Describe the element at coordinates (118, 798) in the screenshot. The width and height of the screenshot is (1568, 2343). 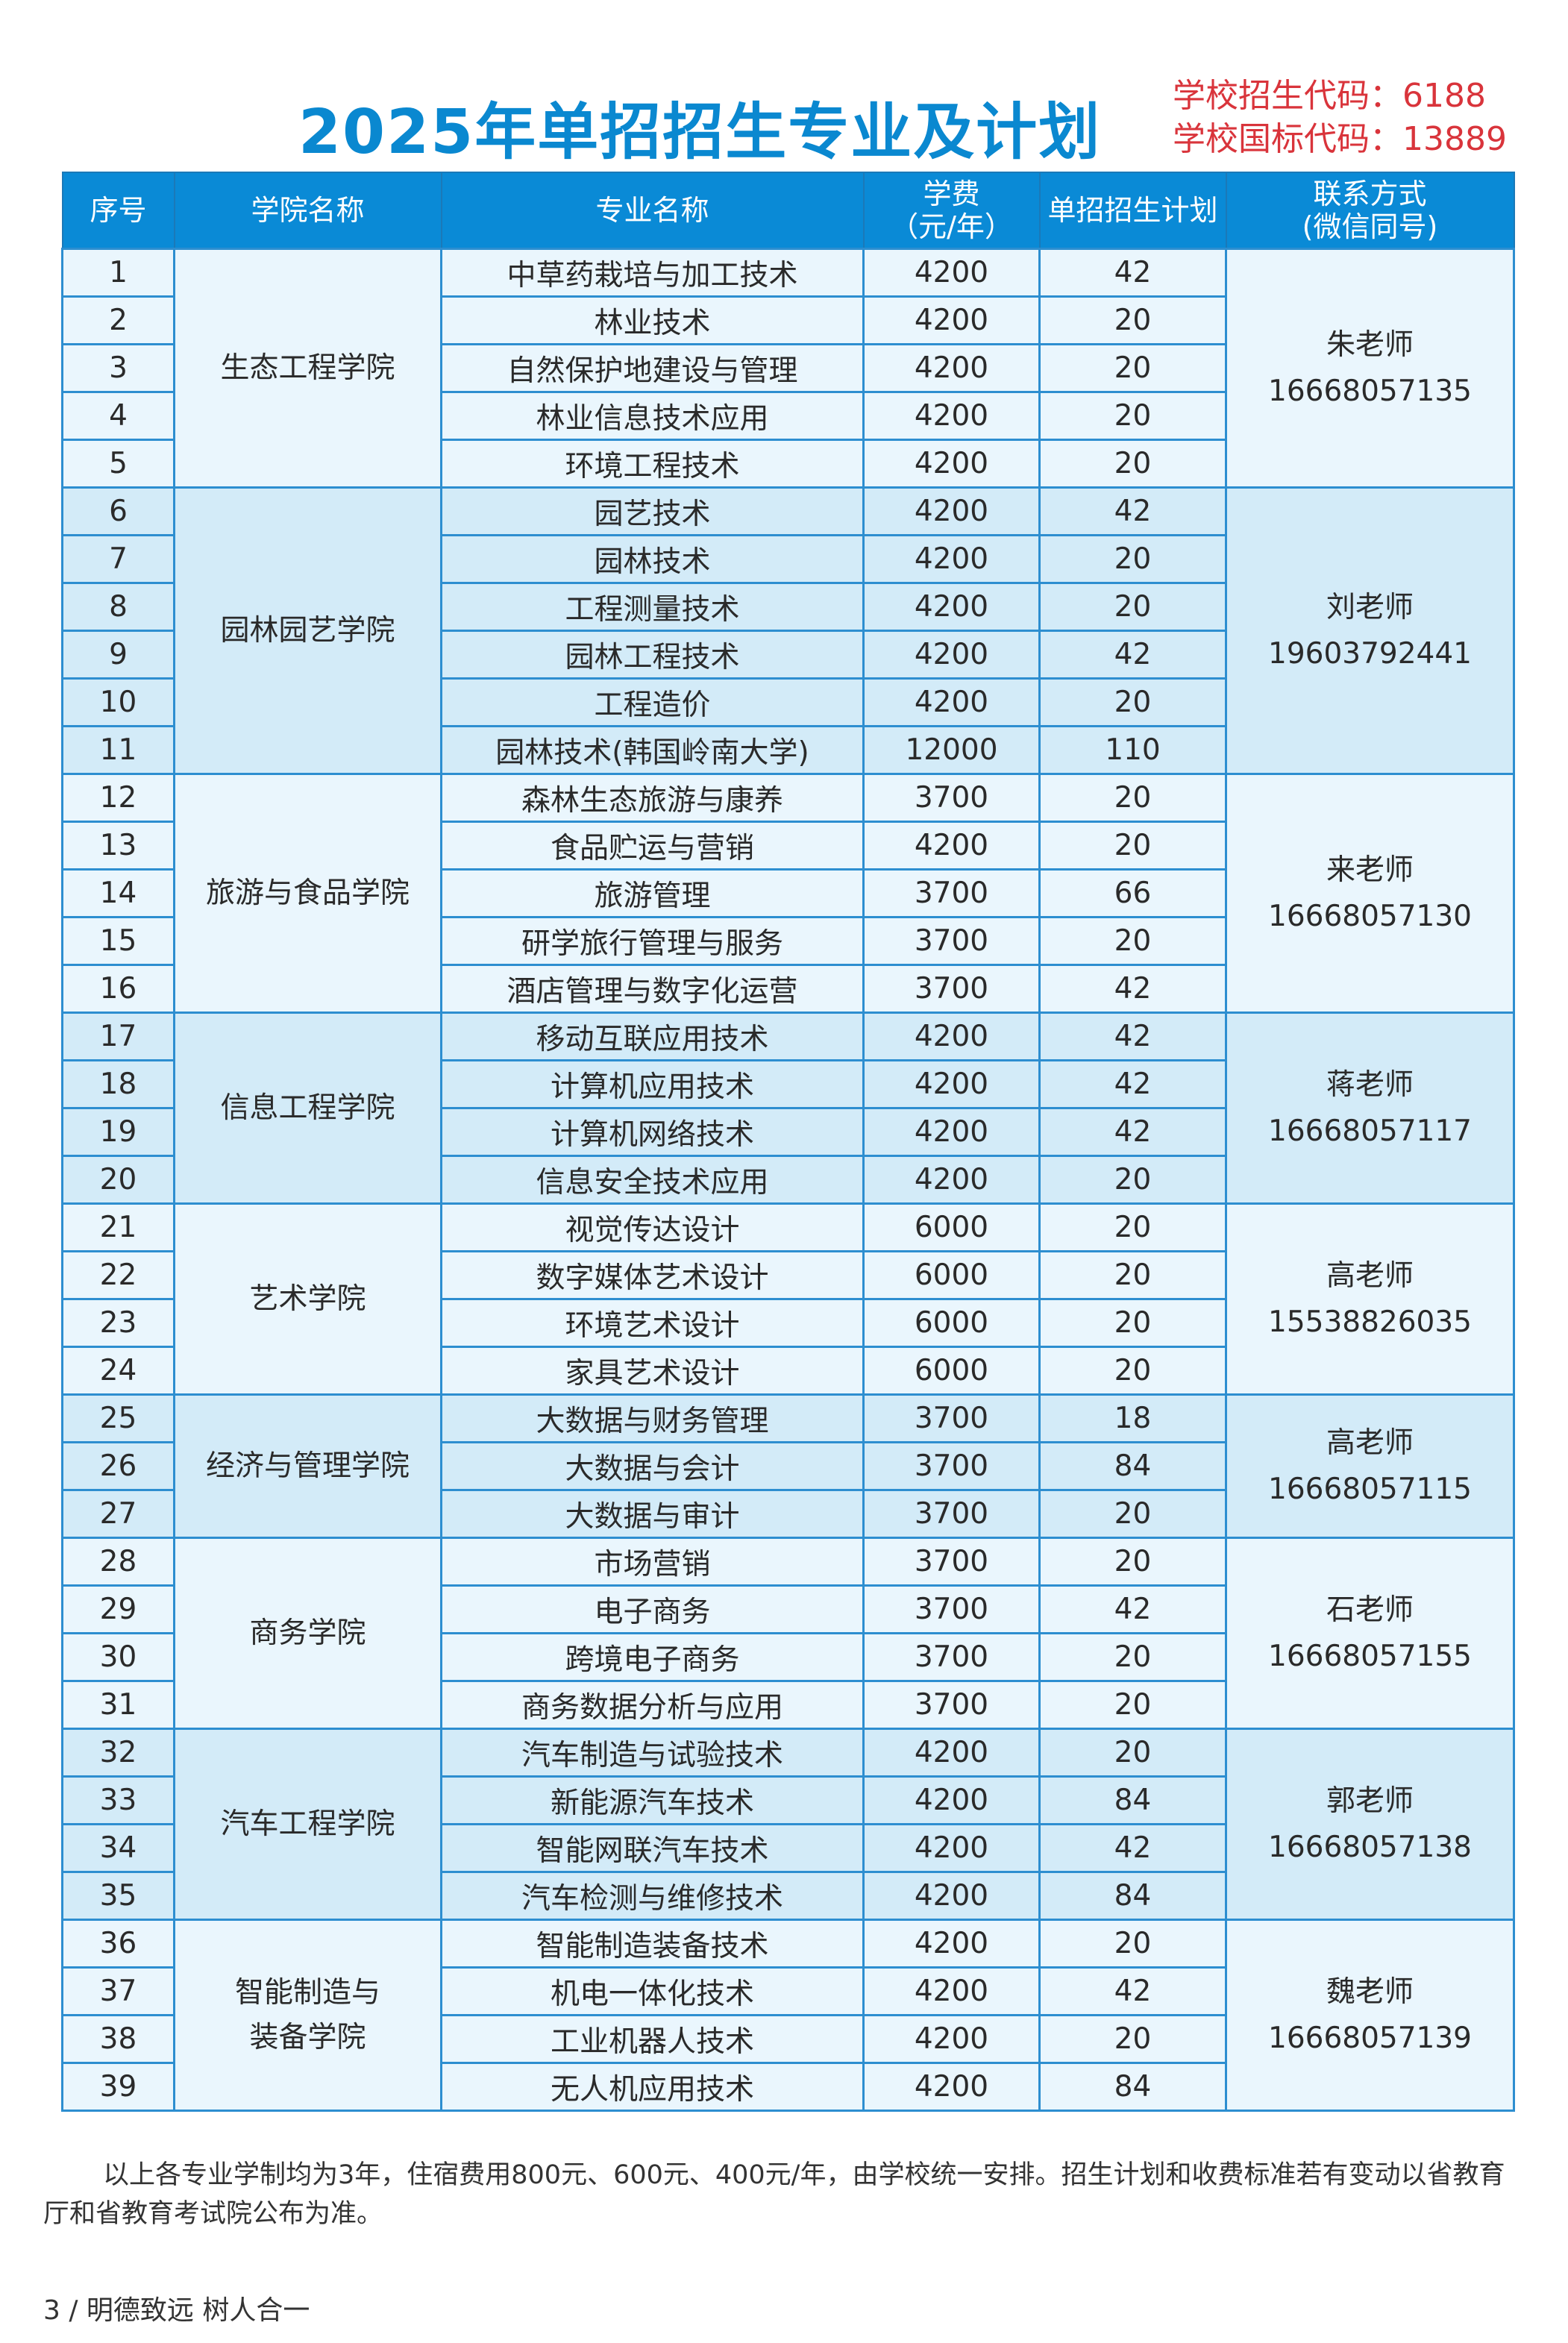
I see `row-index: 12` at that location.